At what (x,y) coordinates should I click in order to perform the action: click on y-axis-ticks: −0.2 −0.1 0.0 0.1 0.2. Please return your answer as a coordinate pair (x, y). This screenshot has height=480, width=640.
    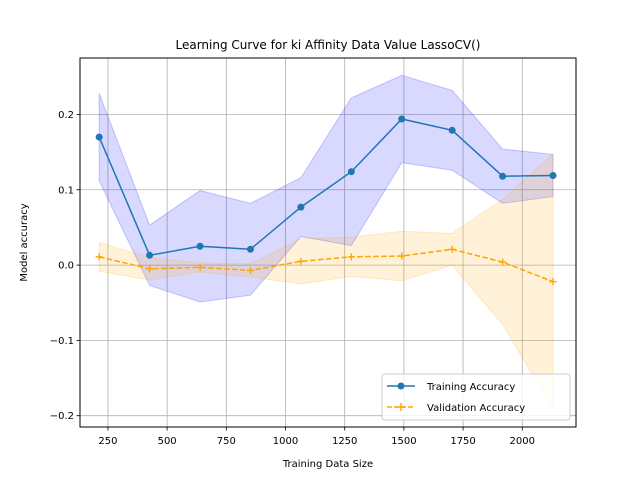
    Looking at the image, I should click on (65, 266).